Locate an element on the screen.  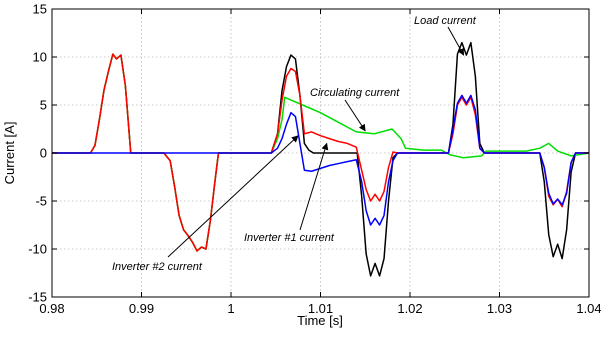
y-axis-label: Current [A] is located at coordinates (9, 153).